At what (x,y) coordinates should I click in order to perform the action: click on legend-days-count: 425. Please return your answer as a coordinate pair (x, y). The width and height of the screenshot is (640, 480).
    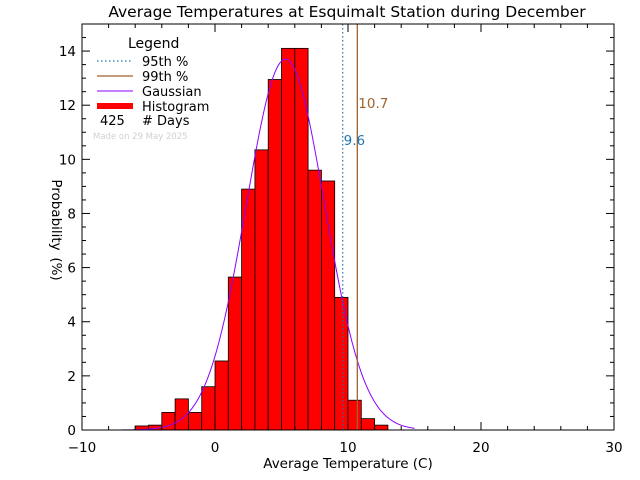
    Looking at the image, I should click on (112, 121).